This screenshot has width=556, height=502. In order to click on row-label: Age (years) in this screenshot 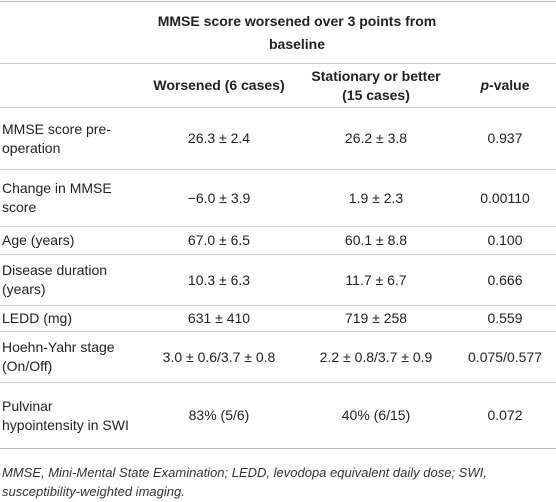, I will do `click(70, 240)`.